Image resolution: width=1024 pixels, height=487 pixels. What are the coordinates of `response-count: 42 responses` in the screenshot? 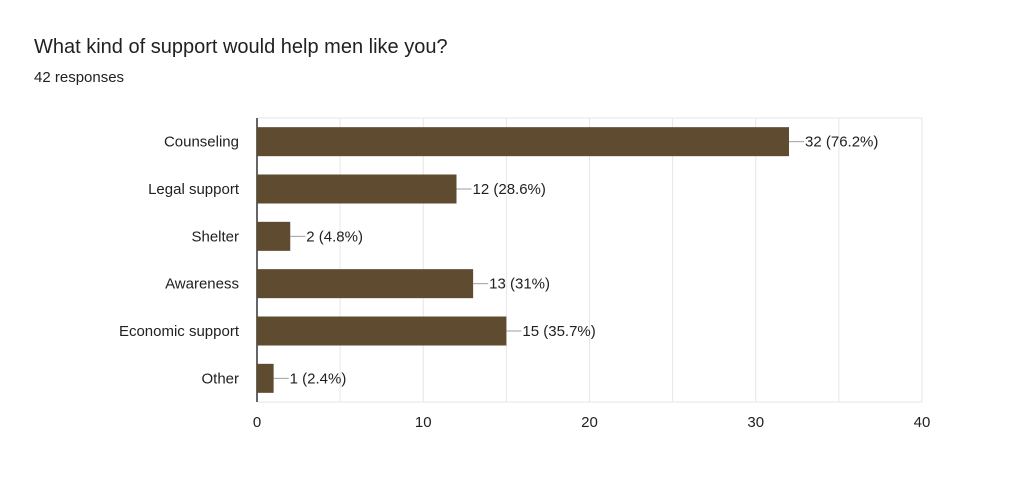 It's located at (79, 77).